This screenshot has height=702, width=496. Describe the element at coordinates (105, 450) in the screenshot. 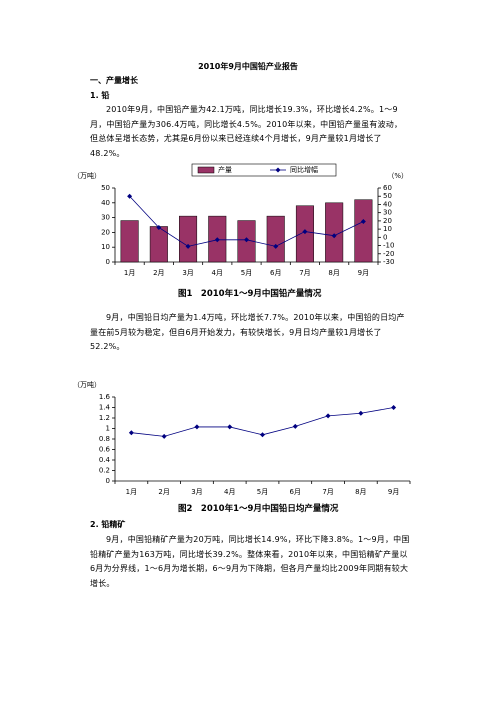

I see `y-tick-label: 0.6` at that location.